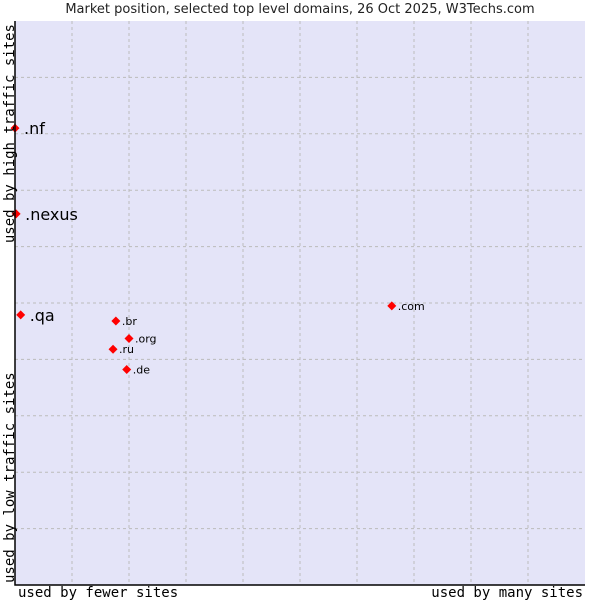  I want to click on y-label-low: used by low traffic sites, so click(10, 477).